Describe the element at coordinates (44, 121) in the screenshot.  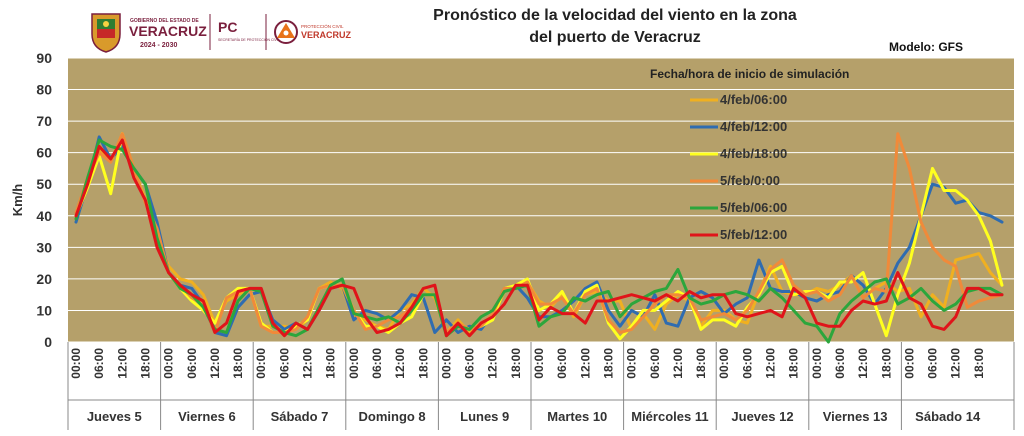
I see `y-tick-label: 70` at that location.